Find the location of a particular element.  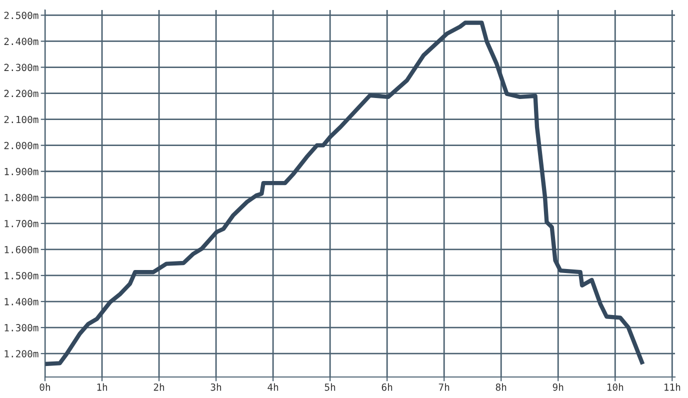

y-tick-label: 1.200m is located at coordinates (21, 354).